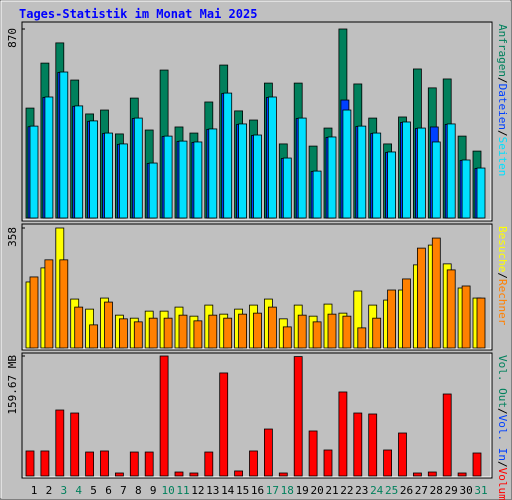  I want to click on x-tick-label: 12, so click(197, 490).